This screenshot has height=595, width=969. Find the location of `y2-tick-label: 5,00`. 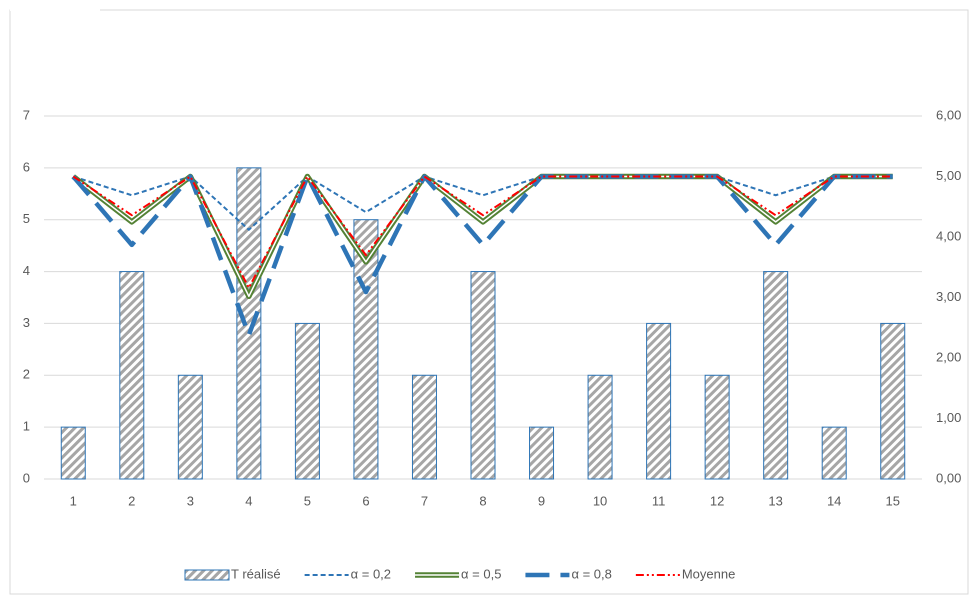

y2-tick-label: 5,00 is located at coordinates (948, 175).